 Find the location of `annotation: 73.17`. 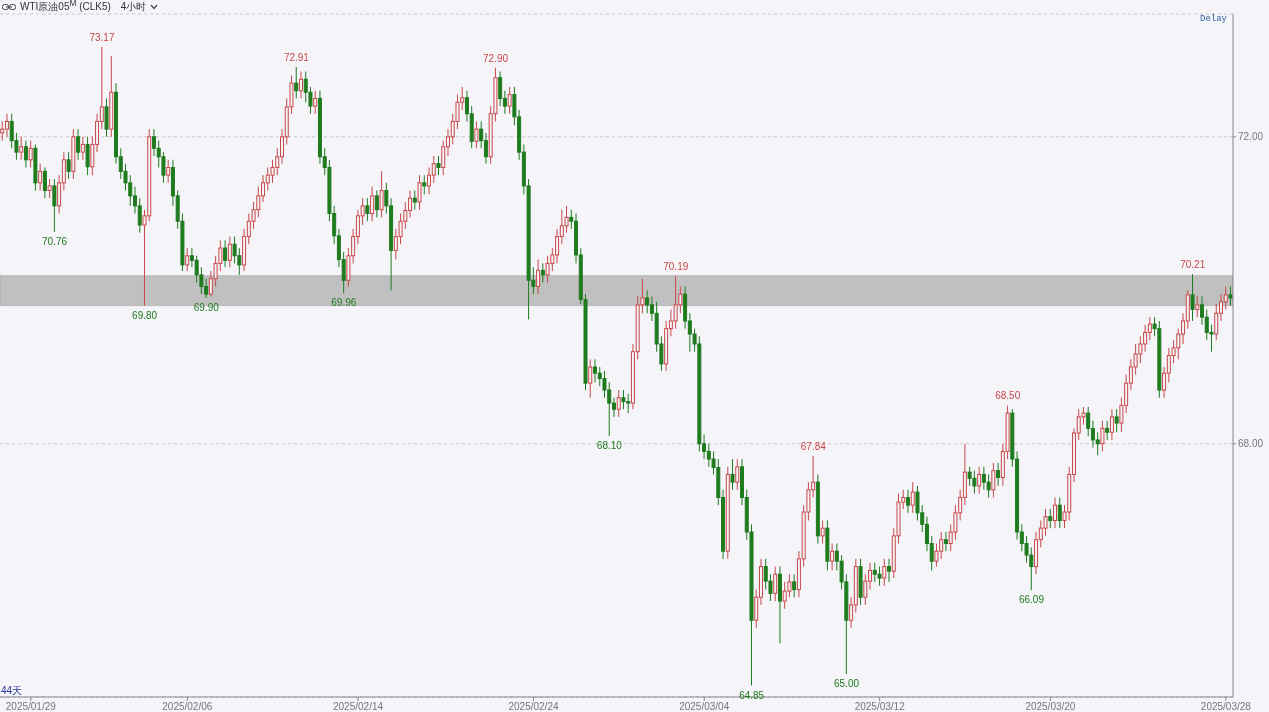

annotation: 73.17 is located at coordinates (102, 37).